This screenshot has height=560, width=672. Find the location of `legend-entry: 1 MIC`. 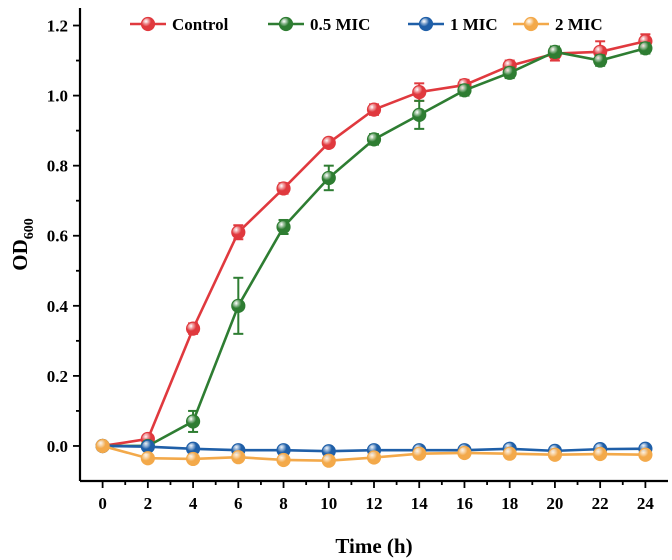

legend-entry: 1 MIC is located at coordinates (453, 24).